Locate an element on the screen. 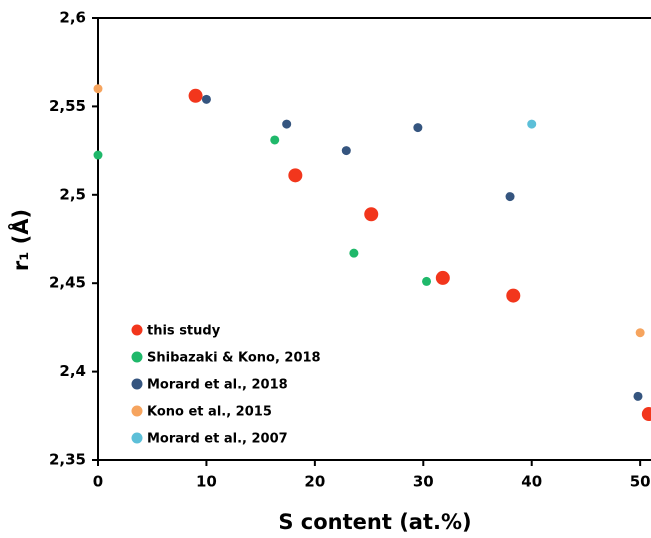  legend-label: this study is located at coordinates (184, 331).